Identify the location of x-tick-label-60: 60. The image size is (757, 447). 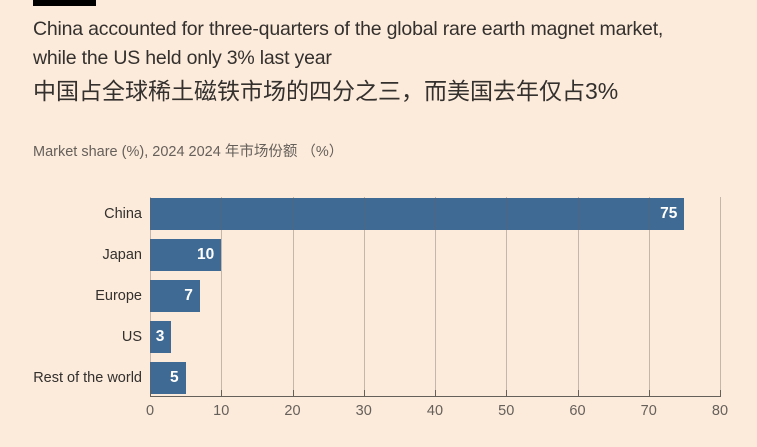
(577, 411).